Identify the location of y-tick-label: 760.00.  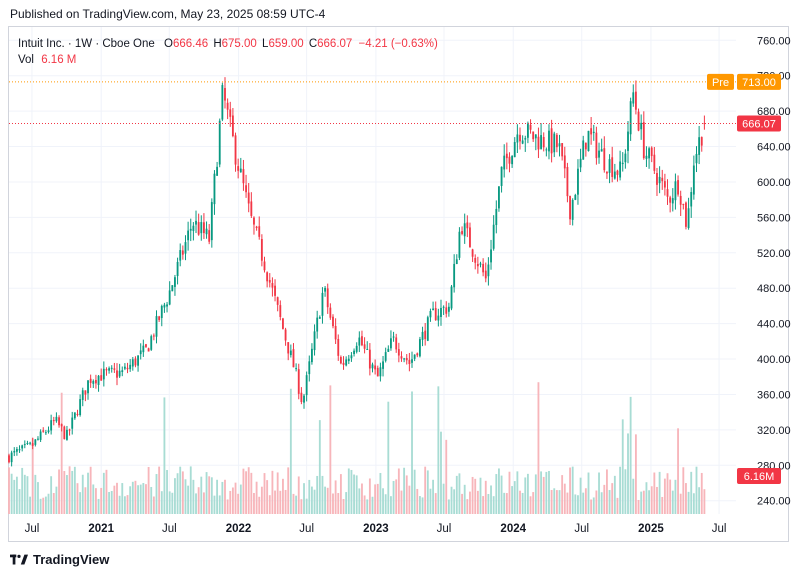
(774, 41).